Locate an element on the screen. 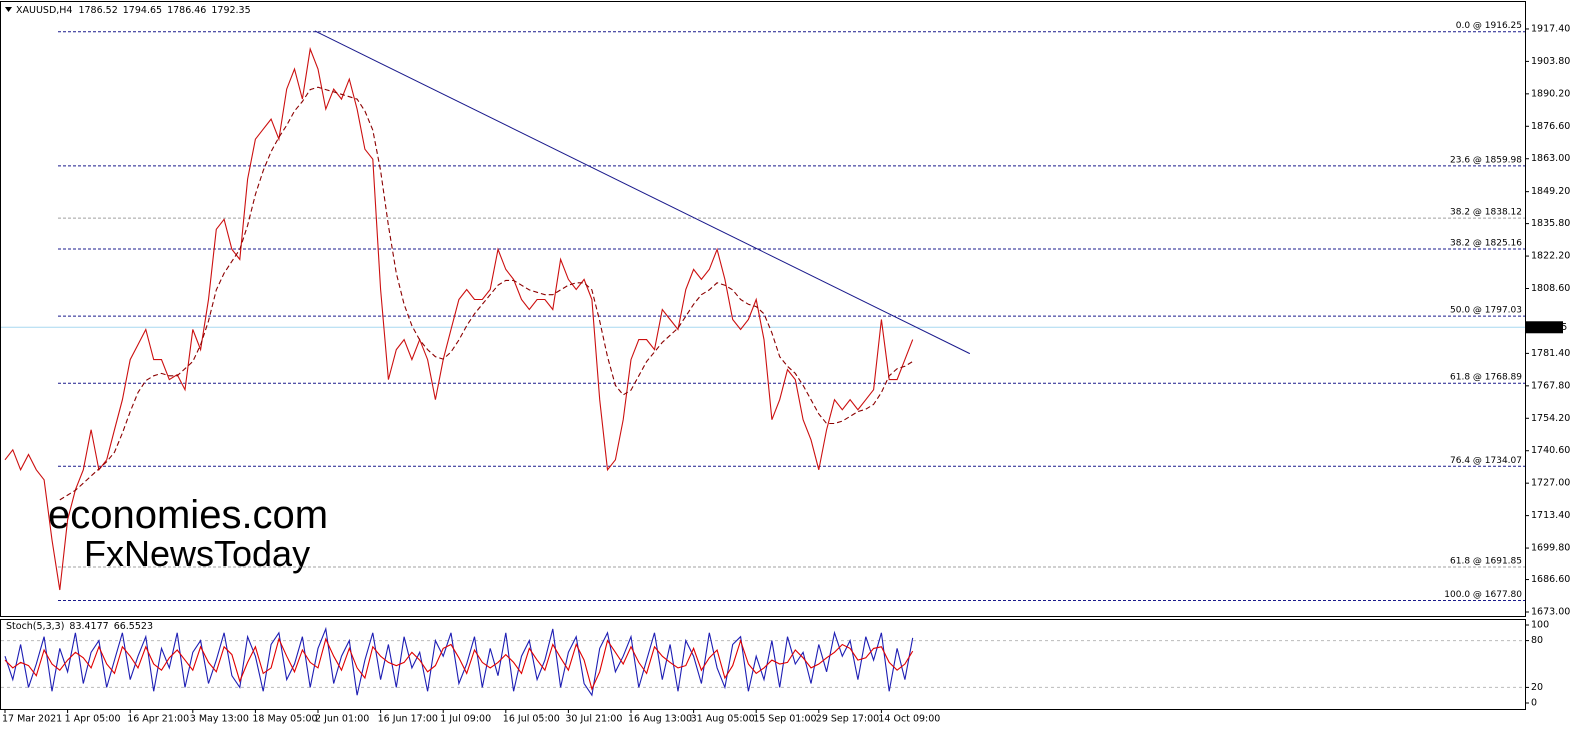 The width and height of the screenshot is (1596, 743). y-tick-label: 1890.20 is located at coordinates (1550, 93).